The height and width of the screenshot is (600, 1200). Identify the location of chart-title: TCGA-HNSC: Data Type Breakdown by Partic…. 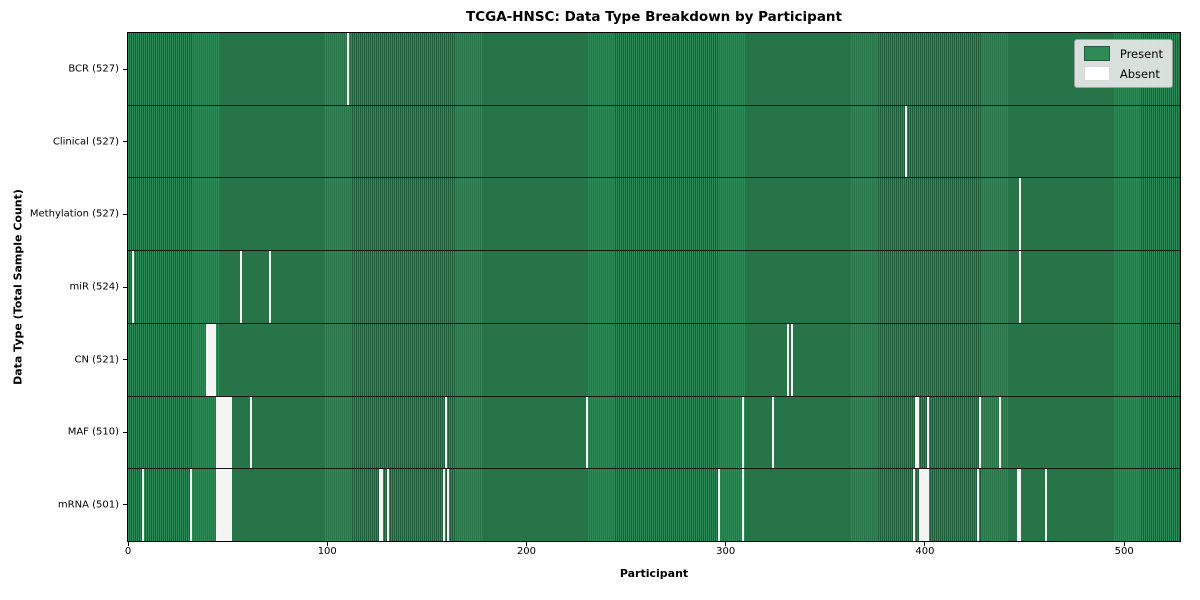
(654, 17).